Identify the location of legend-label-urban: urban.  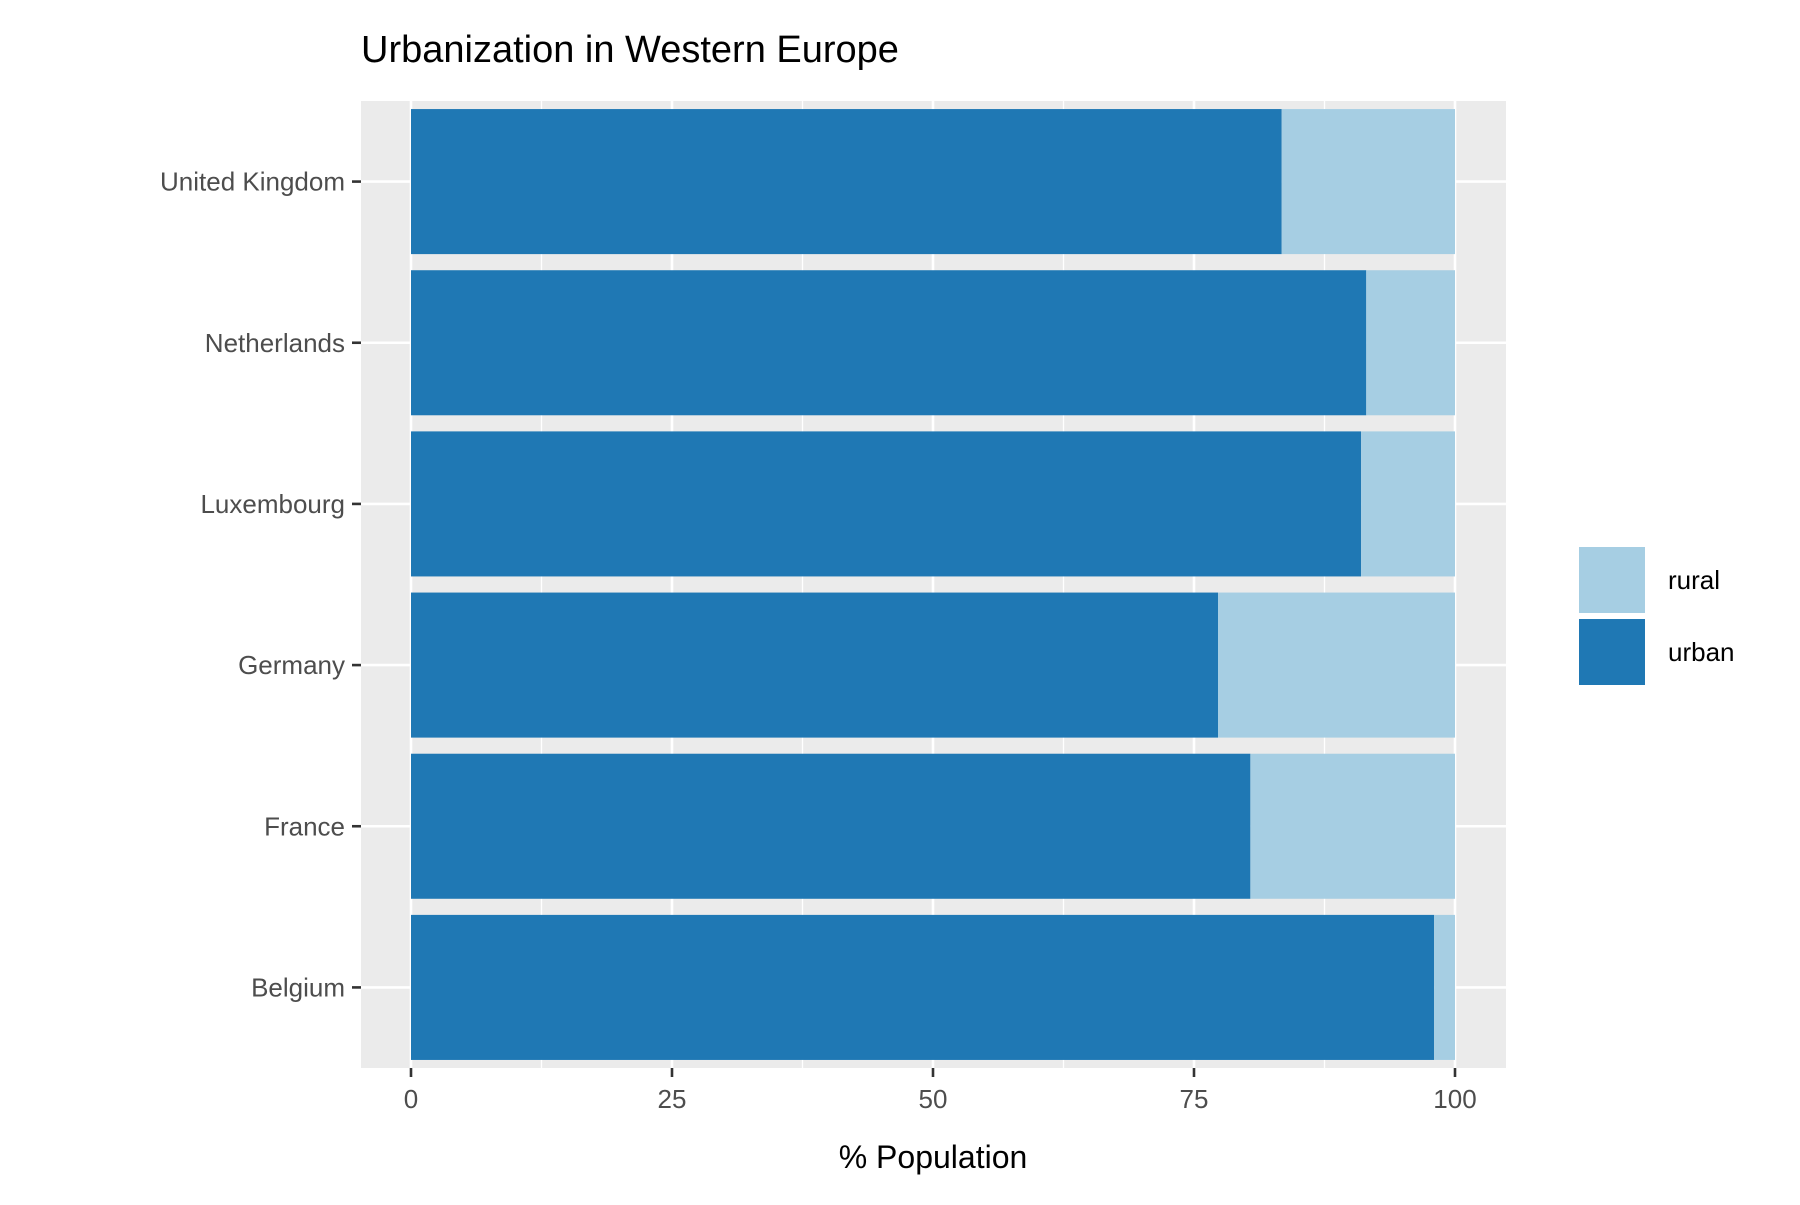
(1701, 652).